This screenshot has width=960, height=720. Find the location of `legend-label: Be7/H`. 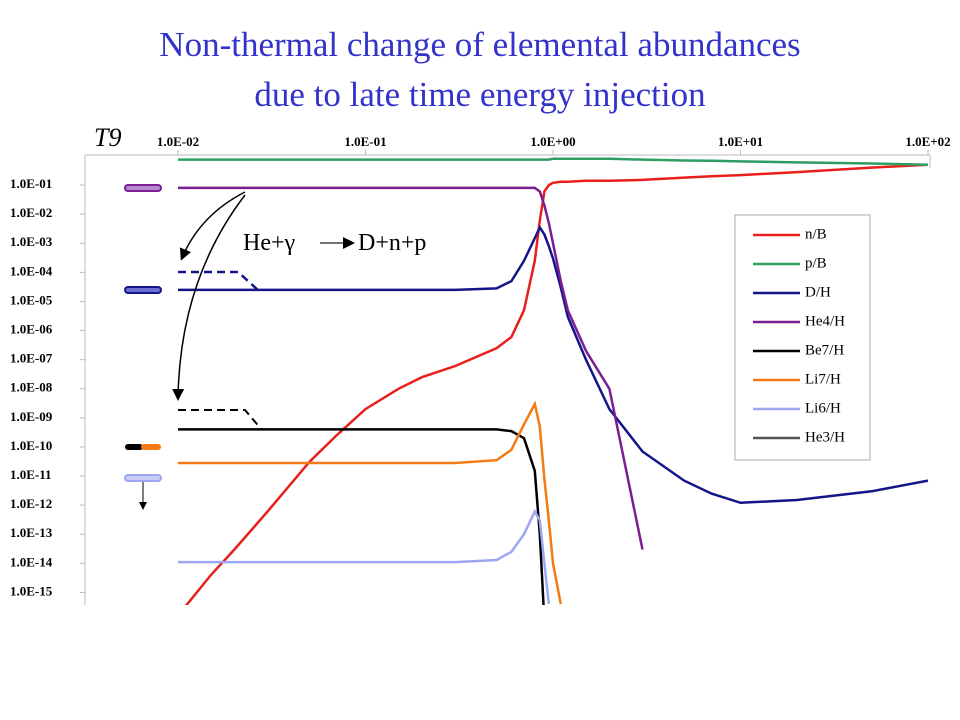

legend-label: Be7/H is located at coordinates (824, 350).